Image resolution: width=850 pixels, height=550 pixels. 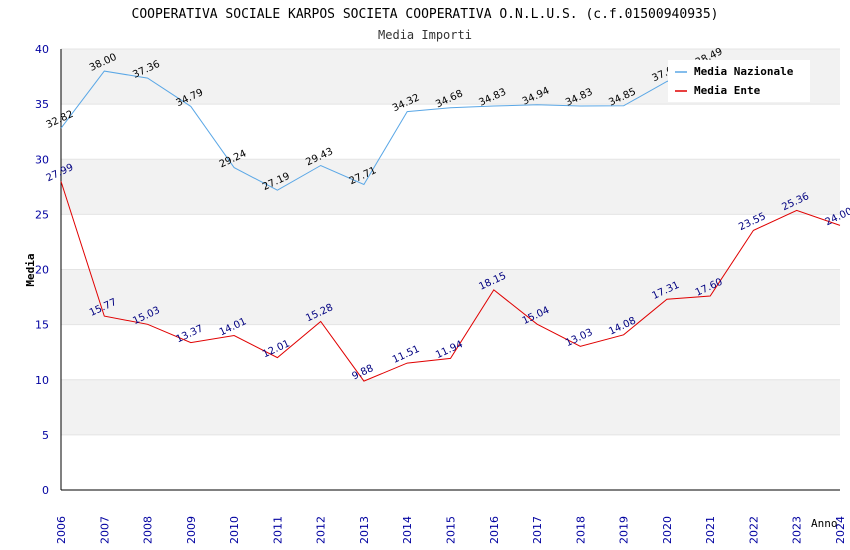 I want to click on x-tick-label: 2006, so click(x=61, y=530).